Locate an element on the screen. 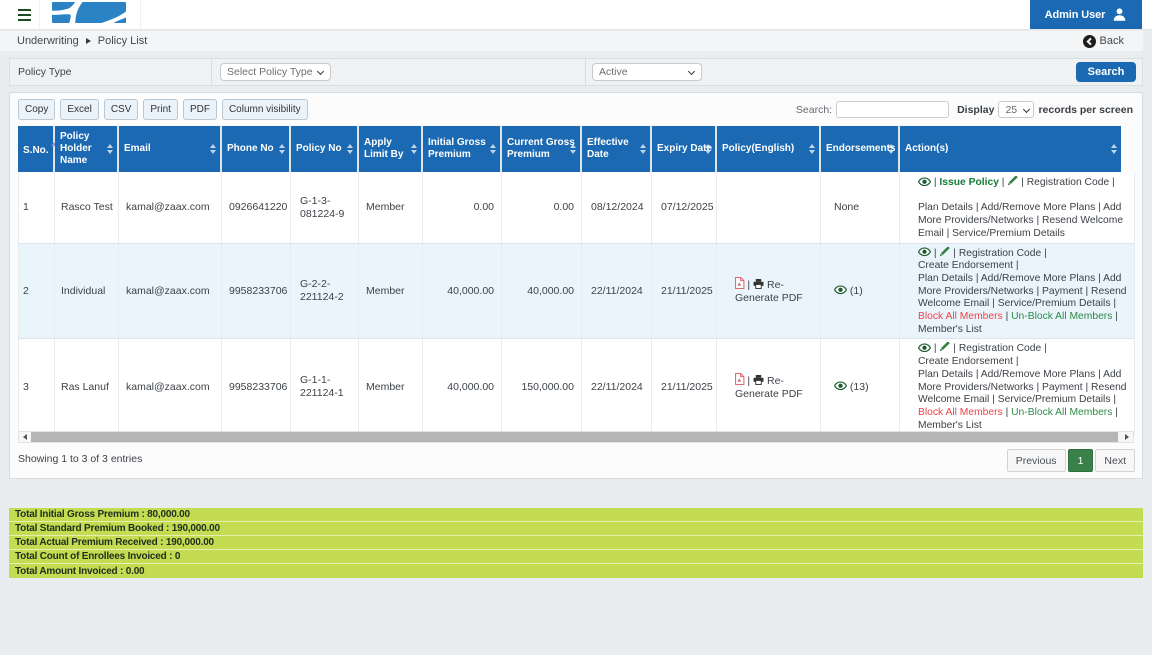 Image resolution: width=1152 pixels, height=655 pixels. copy-button: Copy is located at coordinates (37, 109).